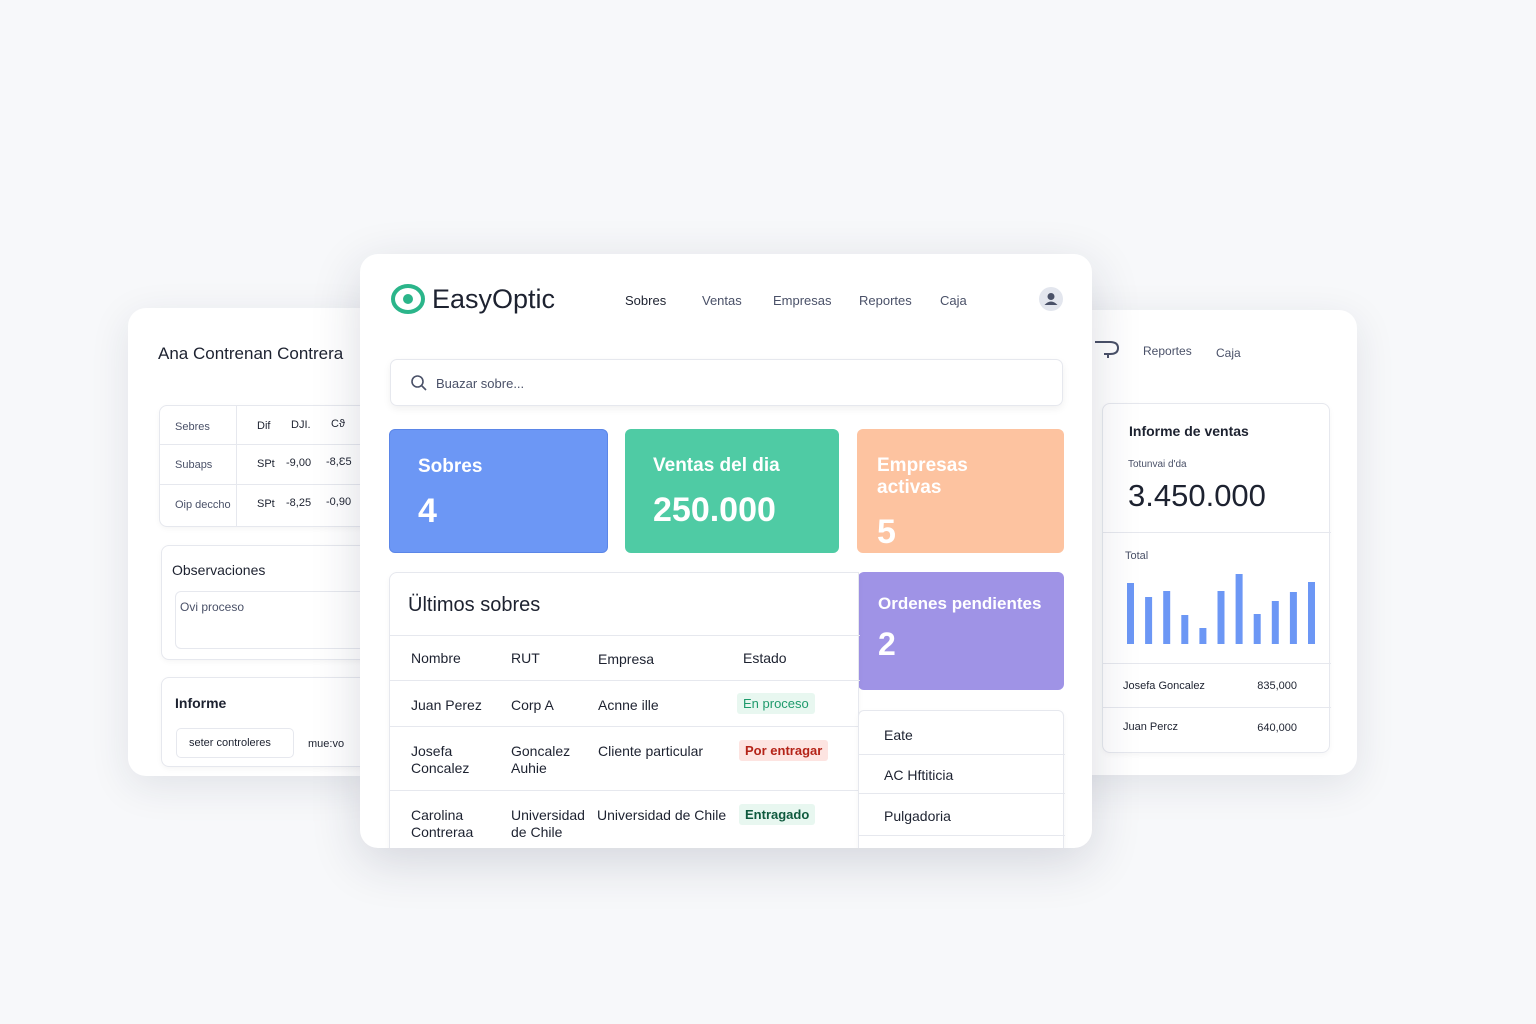 The height and width of the screenshot is (1024, 1536). Describe the element at coordinates (276, 722) in the screenshot. I see `report-card: Informe seter controleres mue:vo` at that location.